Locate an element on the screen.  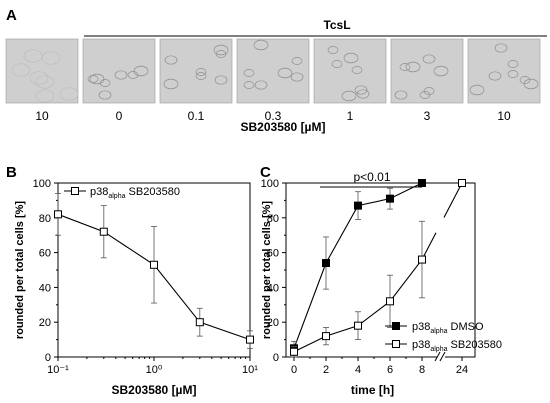
x-tick-label: 10⁰ is located at coordinates (154, 370).